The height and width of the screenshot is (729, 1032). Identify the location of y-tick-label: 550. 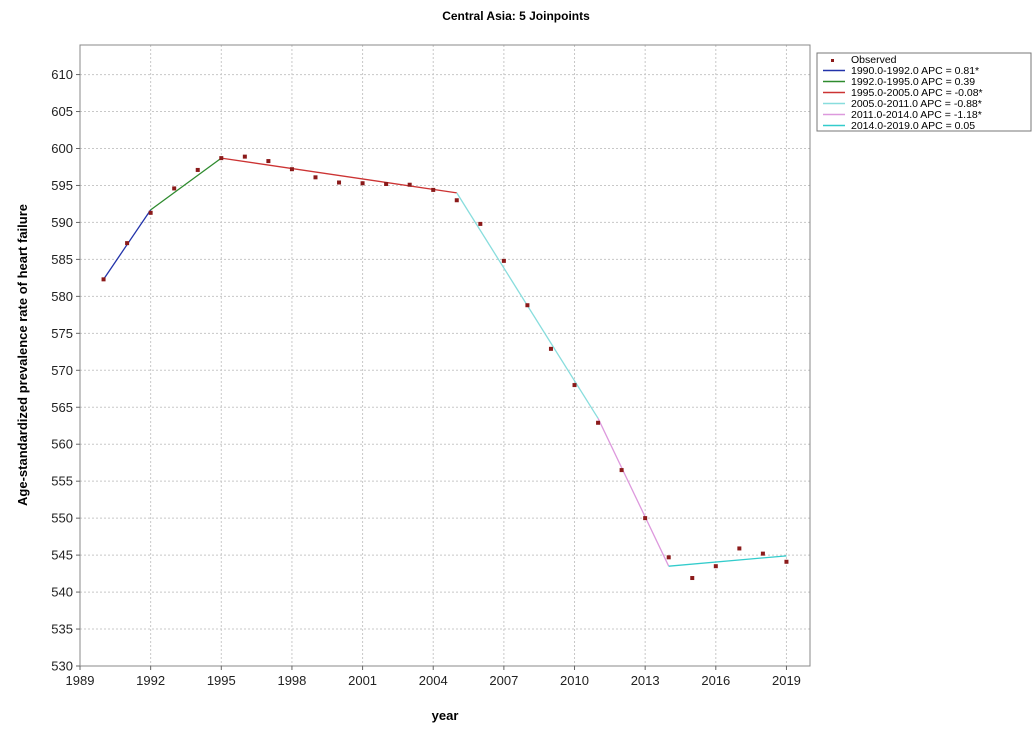
(62, 518).